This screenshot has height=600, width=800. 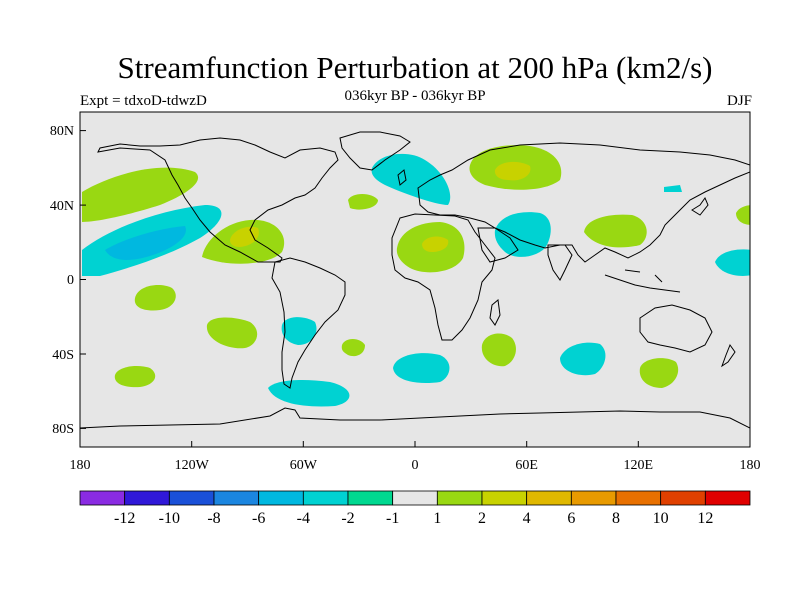 What do you see at coordinates (495, 312) in the screenshot?
I see `coast-madagascar` at bounding box center [495, 312].